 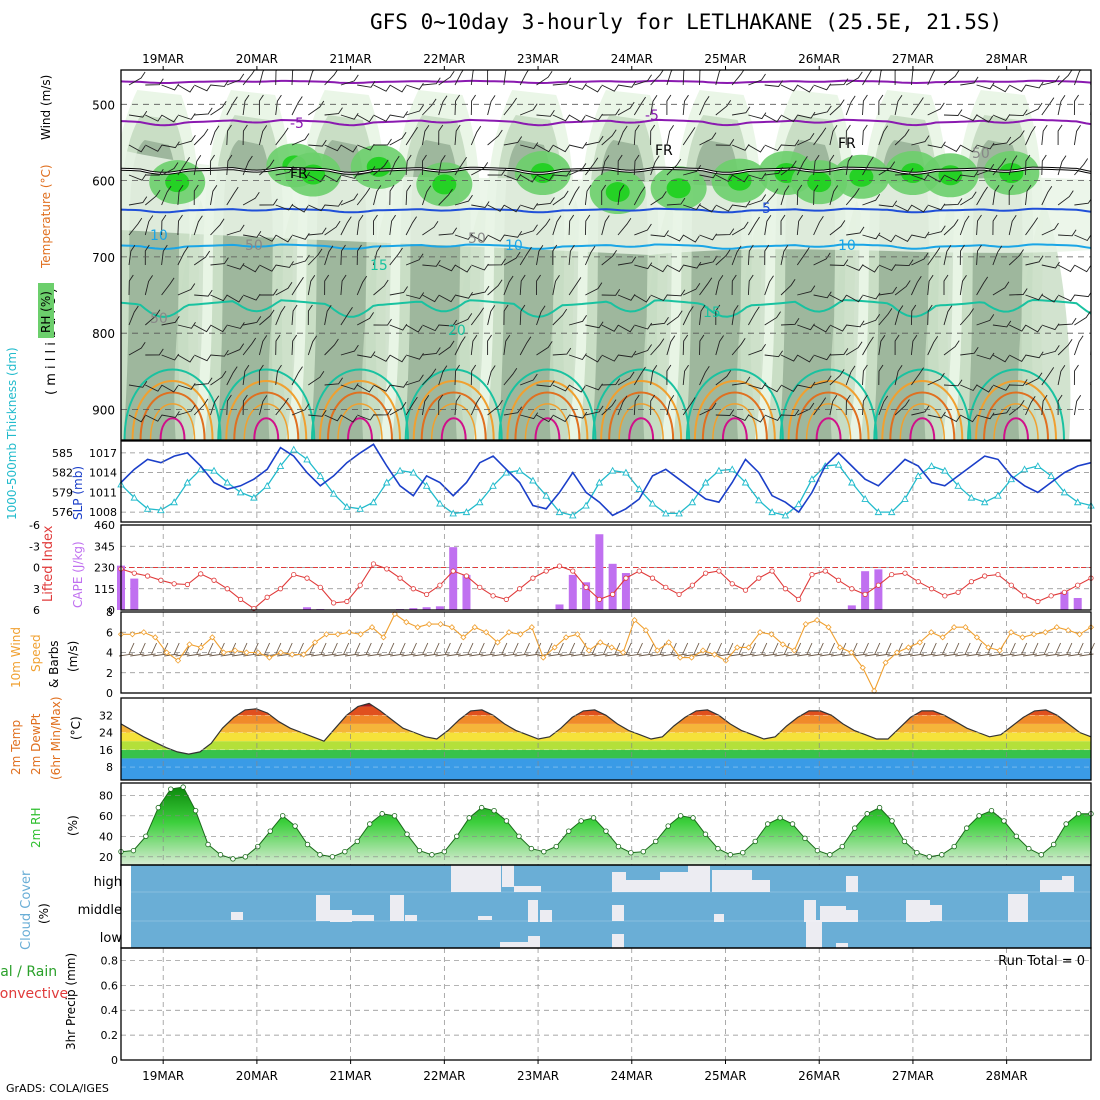 I want to click on cloud-bg, so click(x=611, y=906).